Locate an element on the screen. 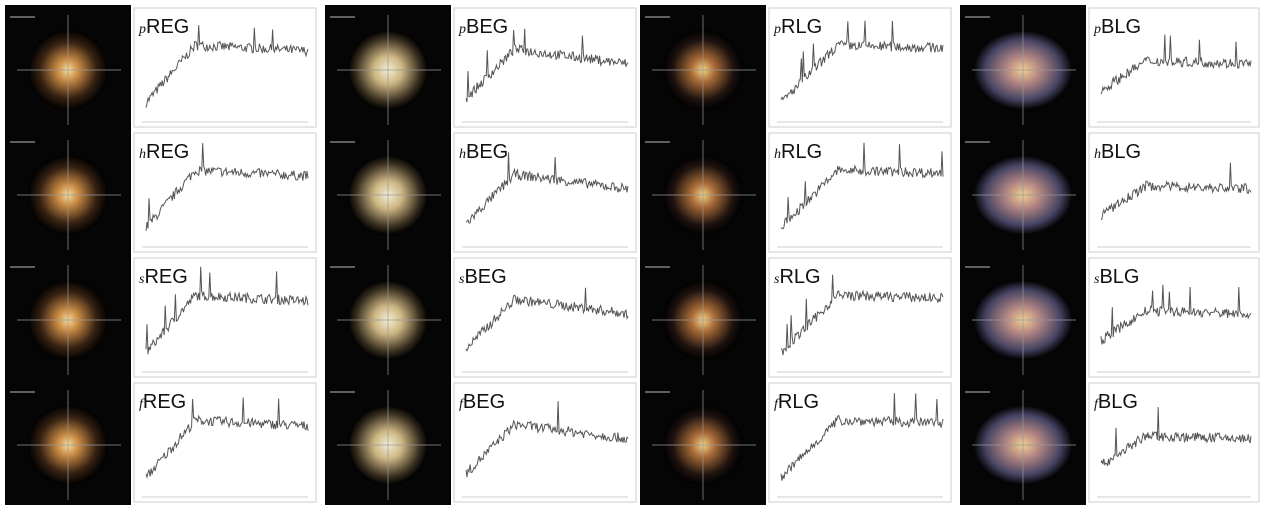  panel-label: pBEG is located at coordinates (483, 27).